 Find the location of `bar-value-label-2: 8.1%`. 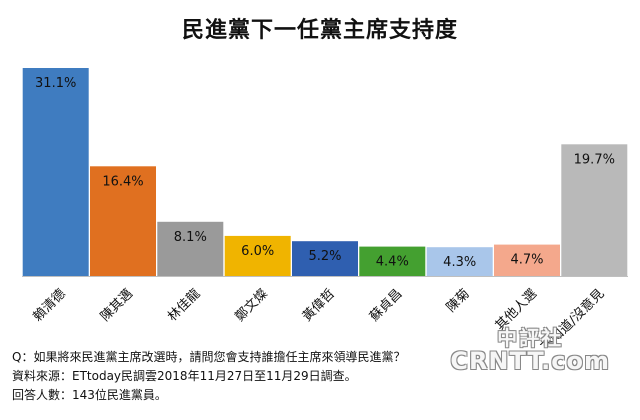

bar-value-label-2: 8.1% is located at coordinates (190, 237).